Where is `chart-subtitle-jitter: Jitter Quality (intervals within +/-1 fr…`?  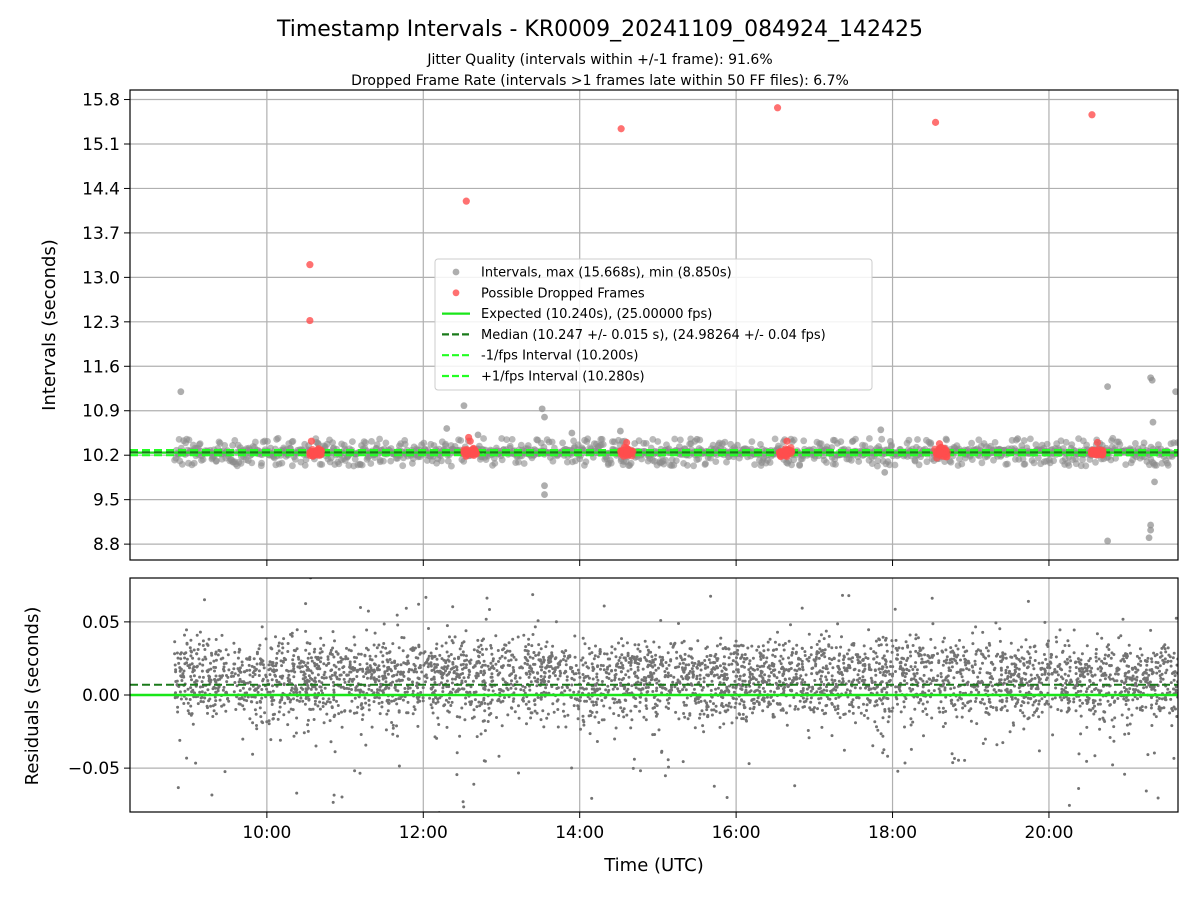
chart-subtitle-jitter: Jitter Quality (intervals within +/-1 fr… is located at coordinates (599, 60).